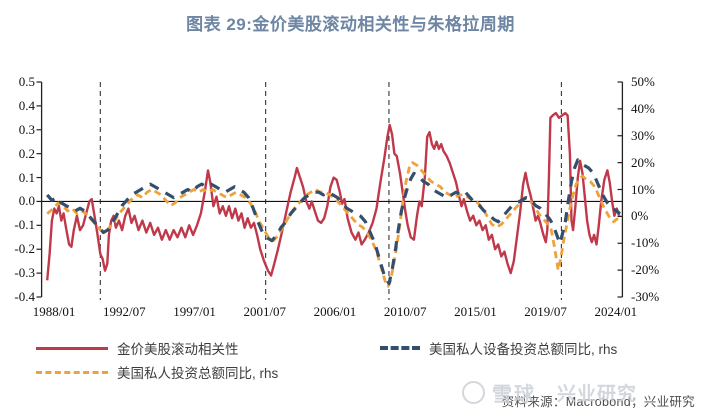 Image resolution: width=701 pixels, height=419 pixels. What do you see at coordinates (194, 311) in the screenshot?
I see `x-axis-tick-label: 1997/01` at bounding box center [194, 311].